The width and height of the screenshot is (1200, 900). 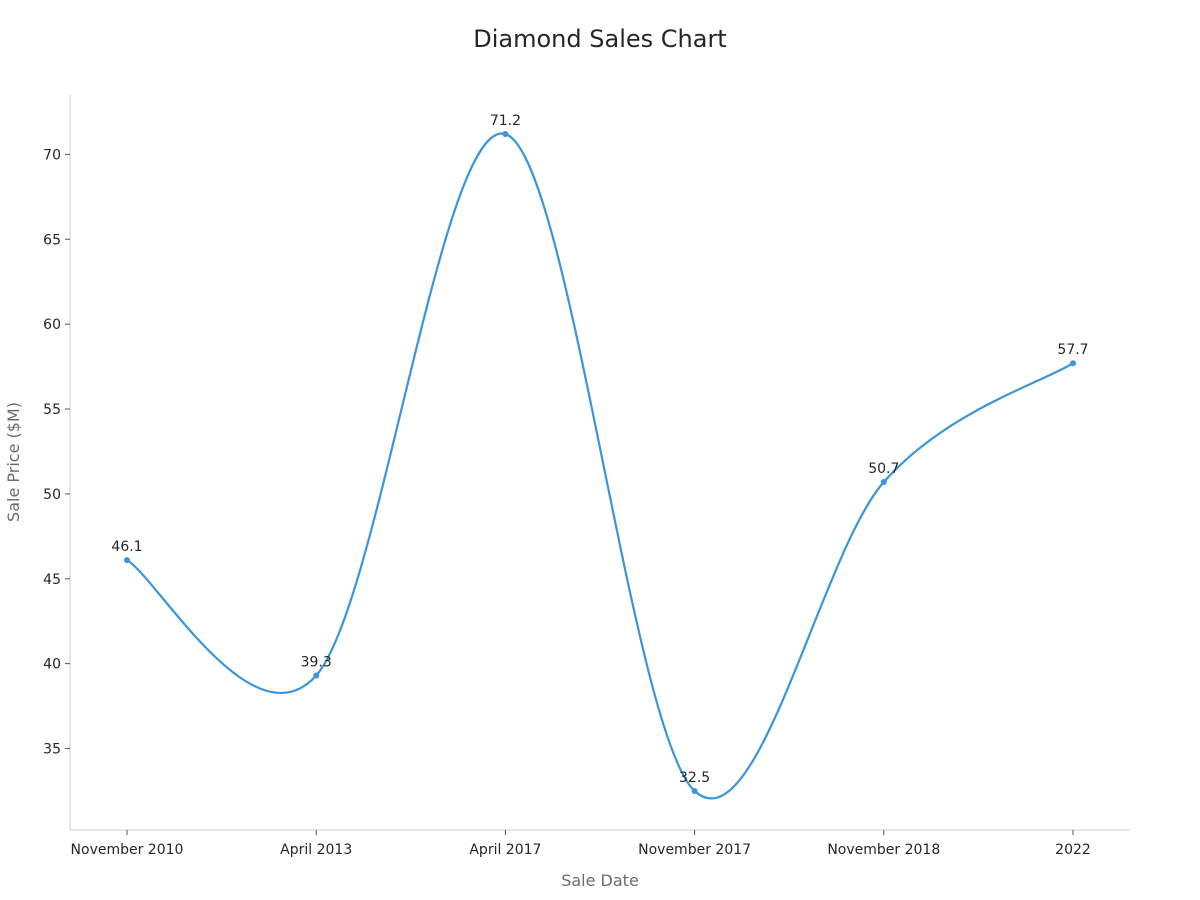 I want to click on data-label: 39.3, so click(x=316, y=663).